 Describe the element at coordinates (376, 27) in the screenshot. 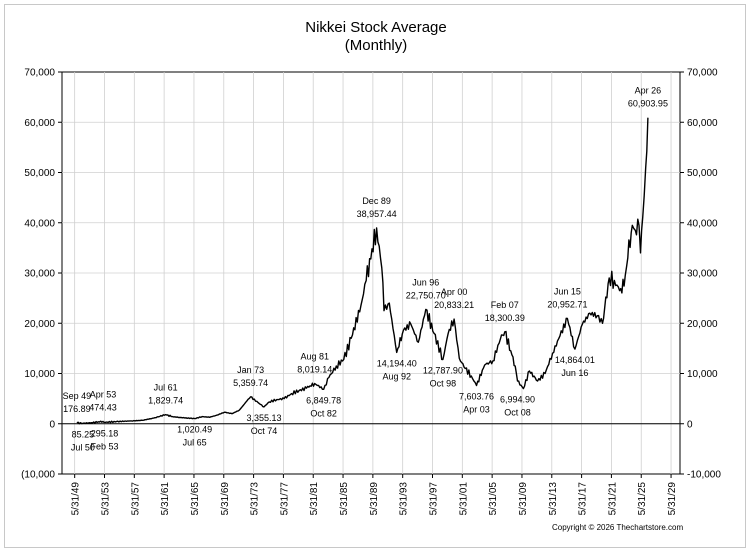

I see `chart-title: Nikkei Stock Average` at that location.